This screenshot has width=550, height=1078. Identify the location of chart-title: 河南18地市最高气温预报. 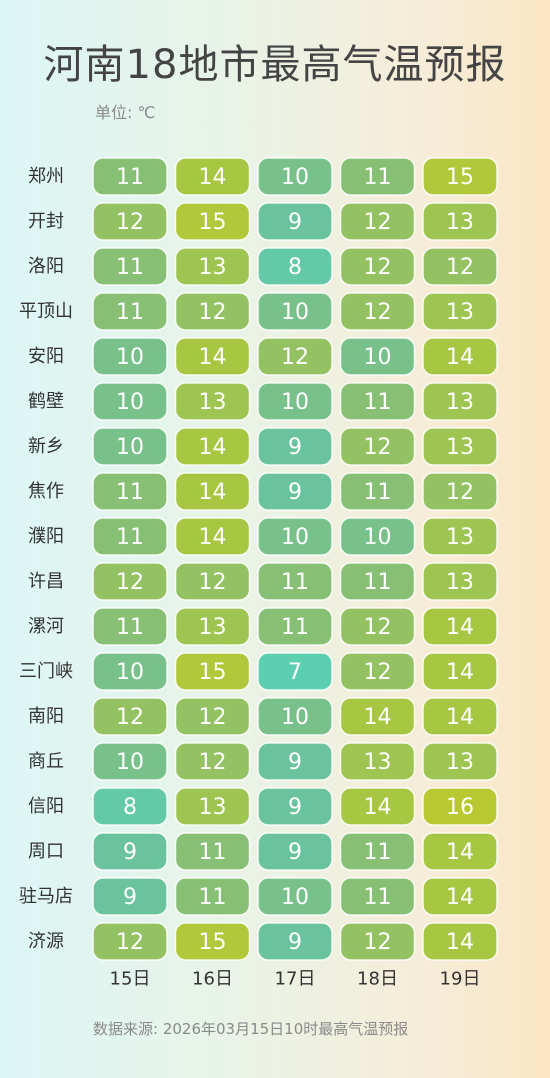
(275, 65).